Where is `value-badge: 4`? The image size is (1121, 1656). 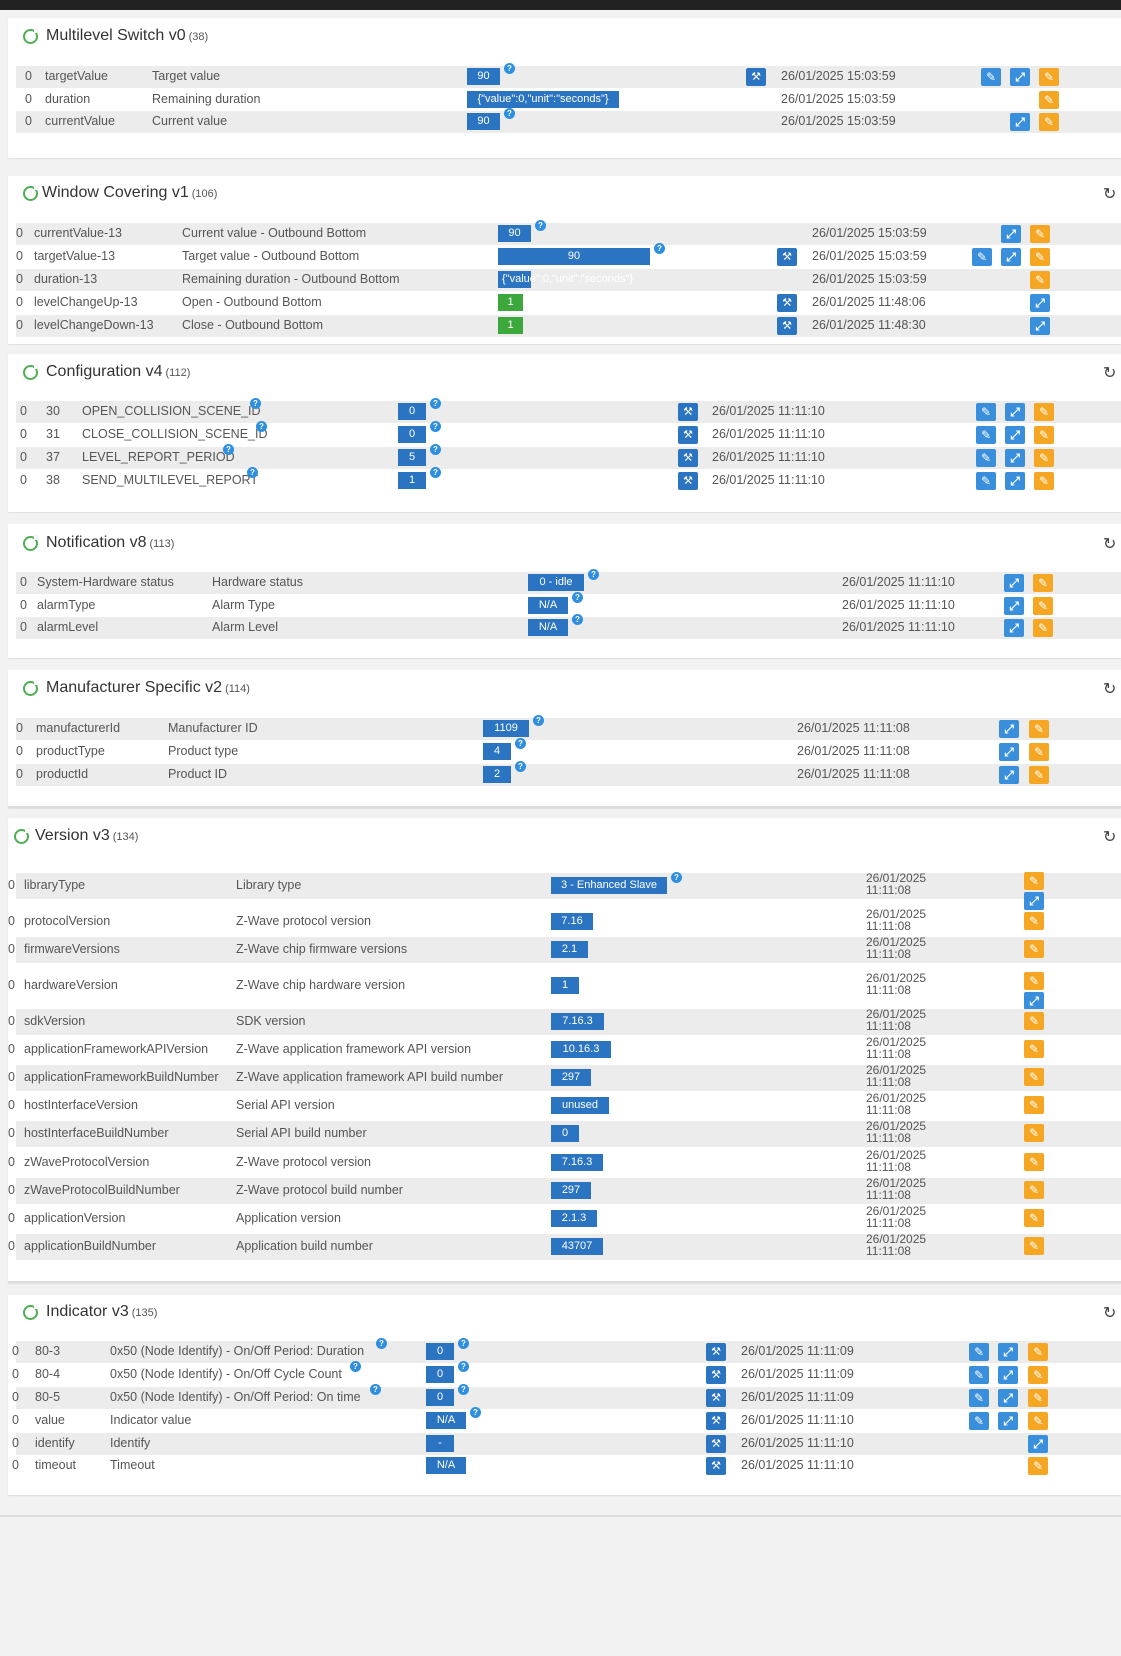
value-badge: 4 is located at coordinates (497, 751).